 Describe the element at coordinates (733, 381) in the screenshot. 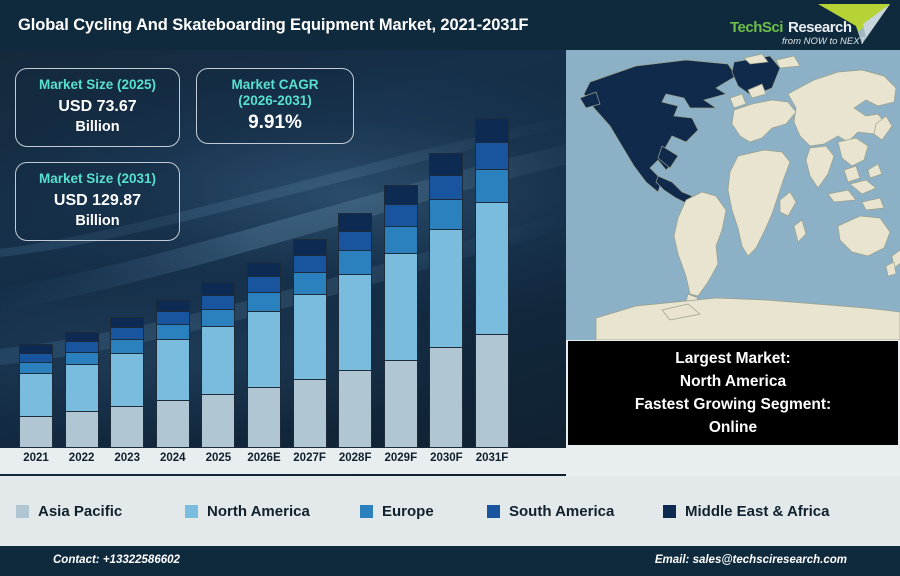

I see `largest-market-value: North America` at that location.